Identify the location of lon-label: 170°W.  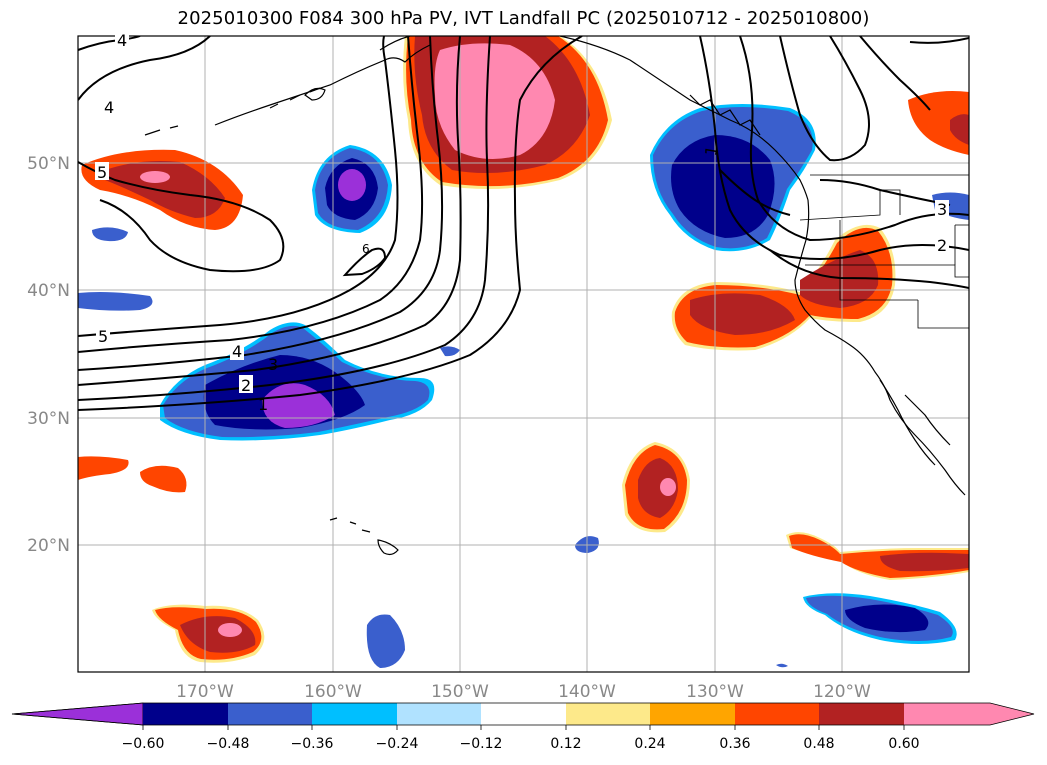
(205, 692).